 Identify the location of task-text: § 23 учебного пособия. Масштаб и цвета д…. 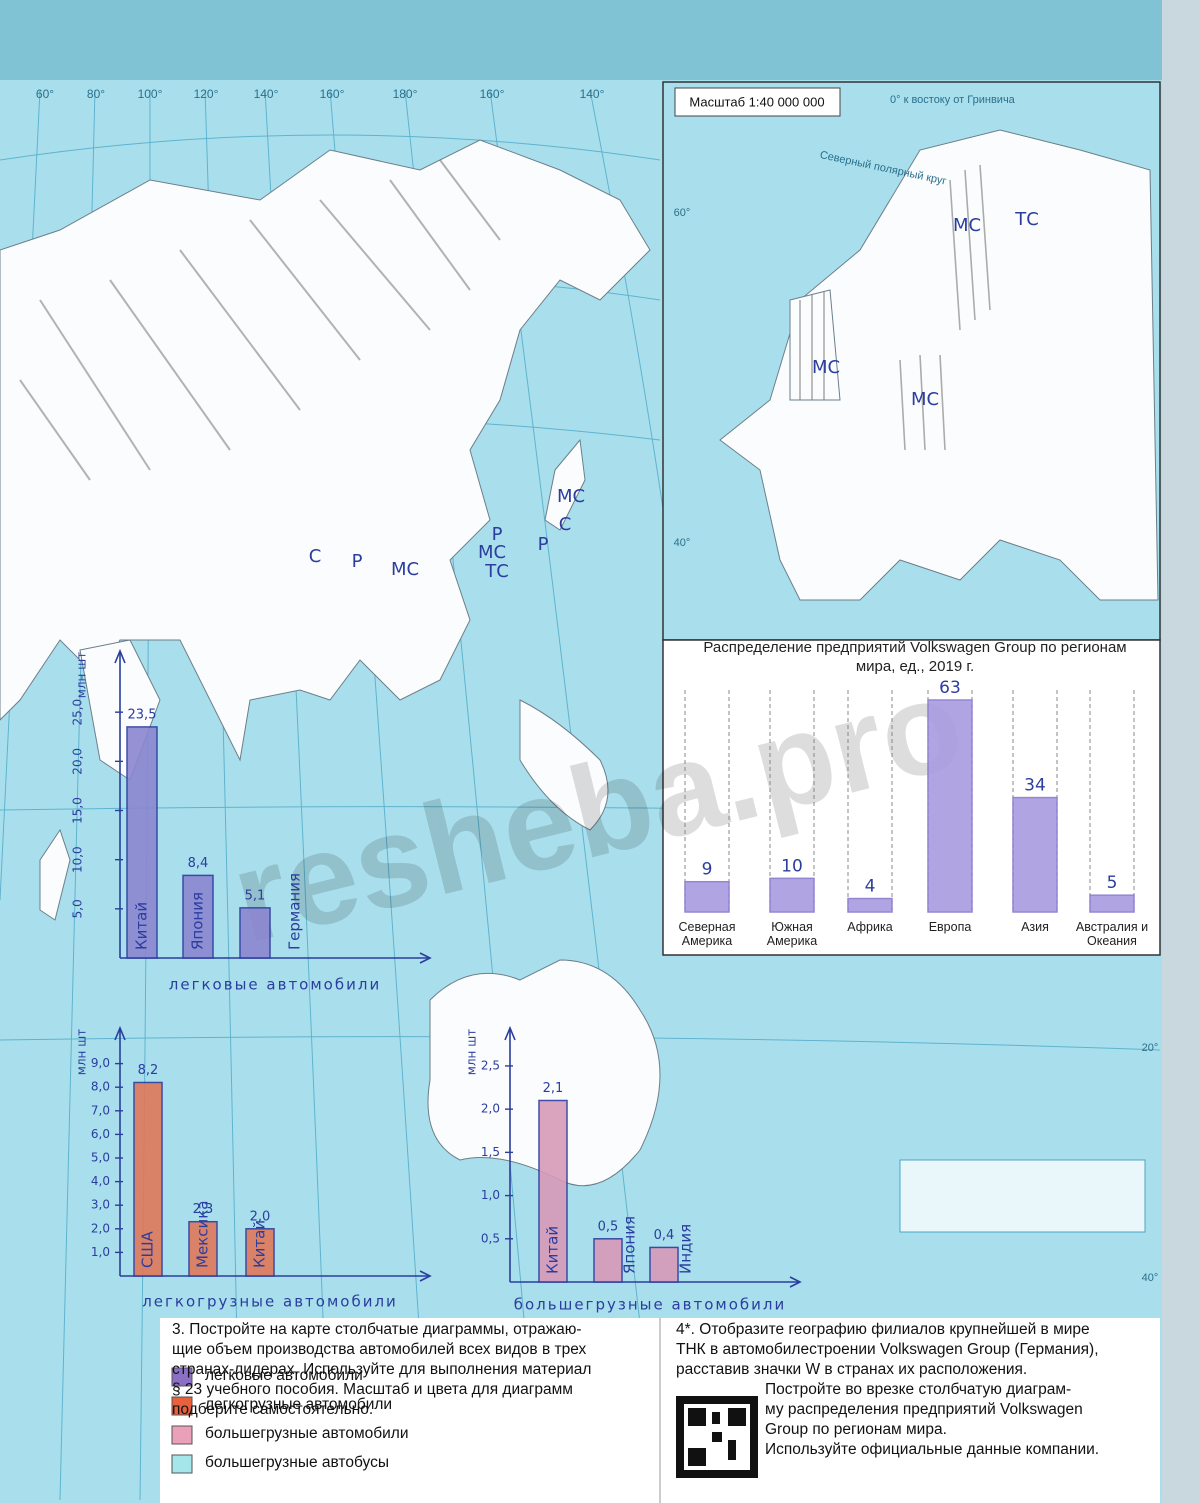
(372, 1389).